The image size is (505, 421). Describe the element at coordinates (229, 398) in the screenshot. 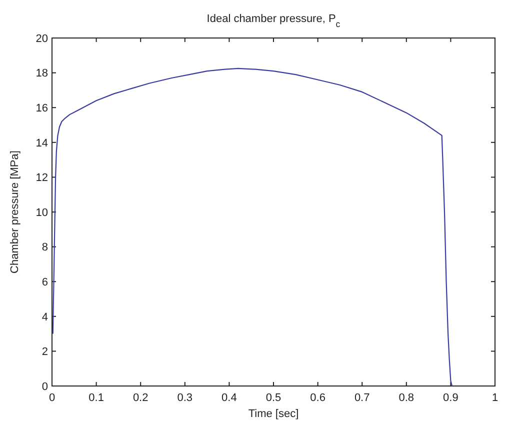

I see `x-tick-label: 0.4` at that location.